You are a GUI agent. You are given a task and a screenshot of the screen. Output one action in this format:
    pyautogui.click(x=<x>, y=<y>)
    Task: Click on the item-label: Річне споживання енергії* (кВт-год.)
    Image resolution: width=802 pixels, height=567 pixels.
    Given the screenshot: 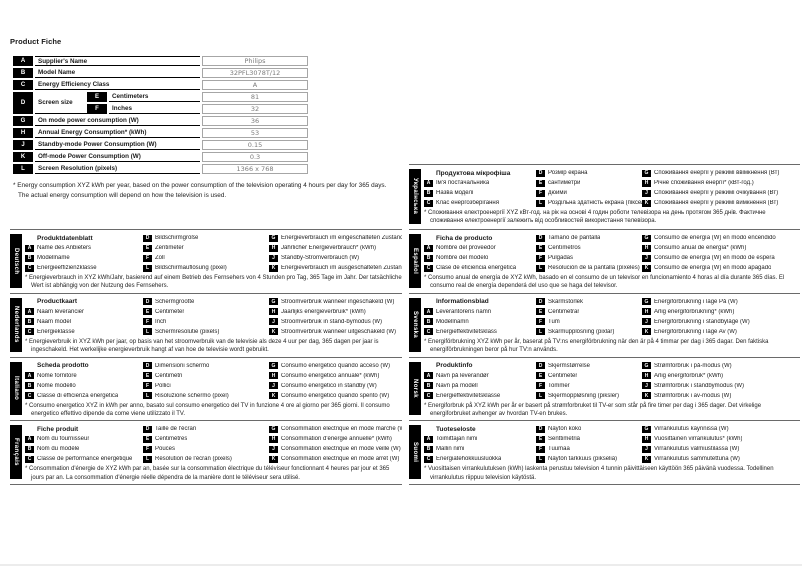 What is the action you would take?
    pyautogui.click(x=704, y=183)
    